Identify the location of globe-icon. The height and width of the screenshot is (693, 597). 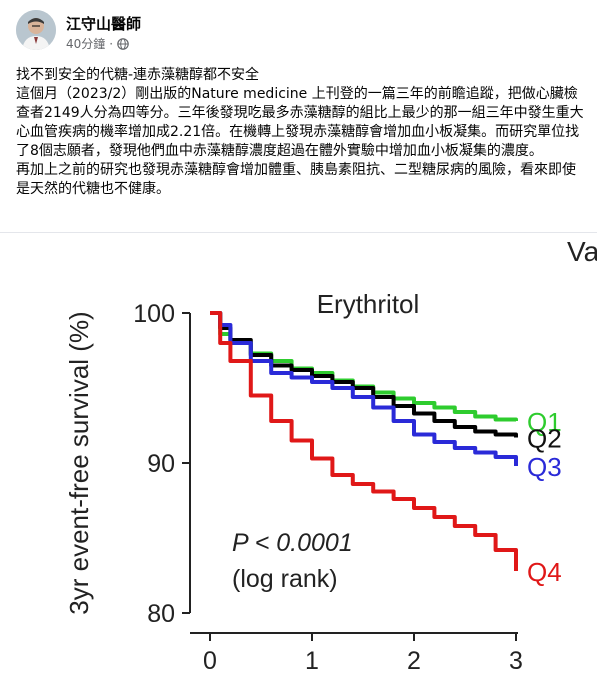
(123, 43).